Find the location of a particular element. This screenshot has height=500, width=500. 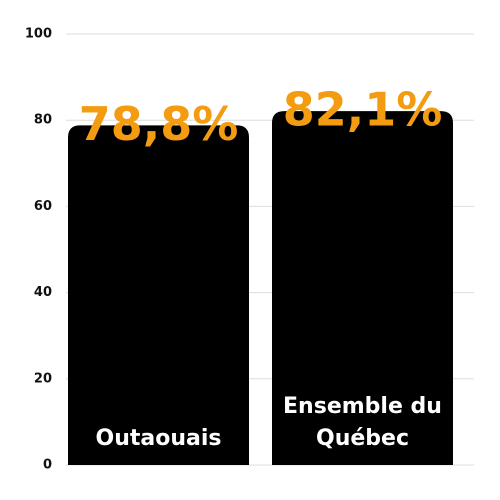

y-tick-label: 80 is located at coordinates (43, 120).